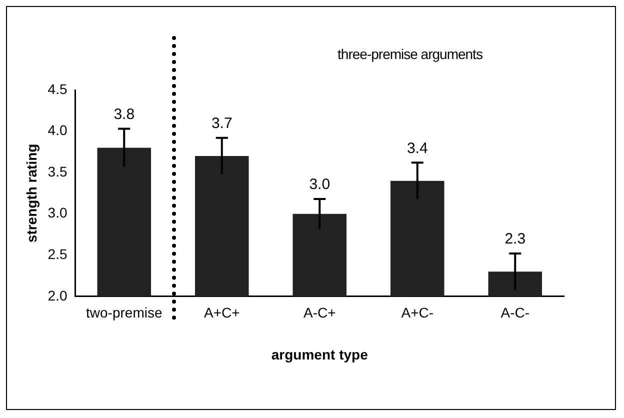  Describe the element at coordinates (417, 148) in the screenshot. I see `data-label: 3.4` at that location.